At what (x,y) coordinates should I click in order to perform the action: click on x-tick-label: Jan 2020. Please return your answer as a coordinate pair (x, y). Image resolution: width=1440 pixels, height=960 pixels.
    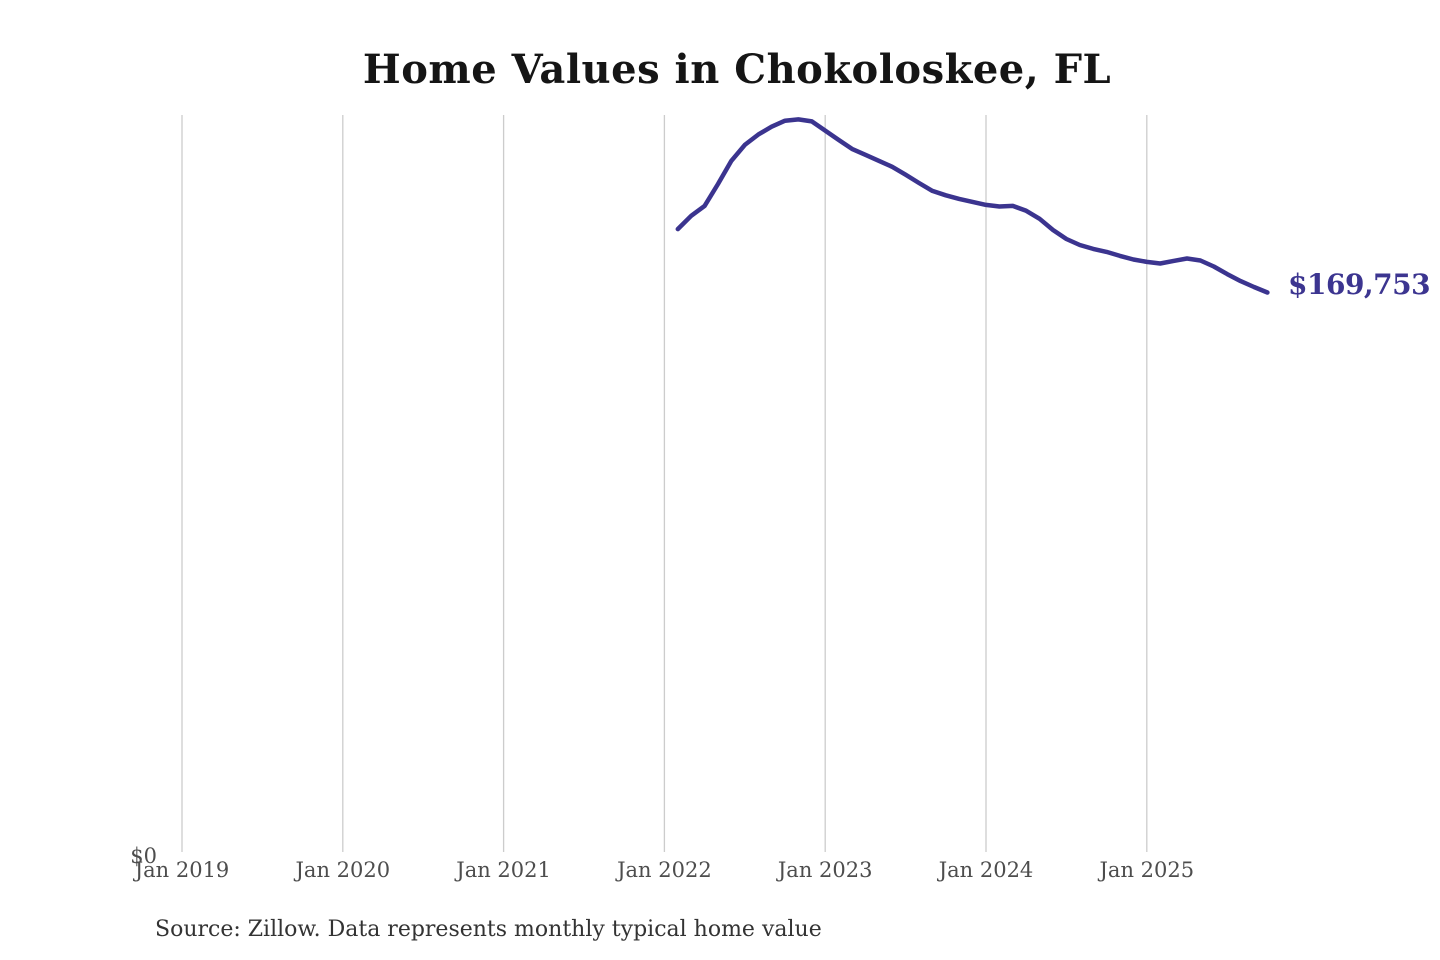
    Looking at the image, I should click on (343, 870).